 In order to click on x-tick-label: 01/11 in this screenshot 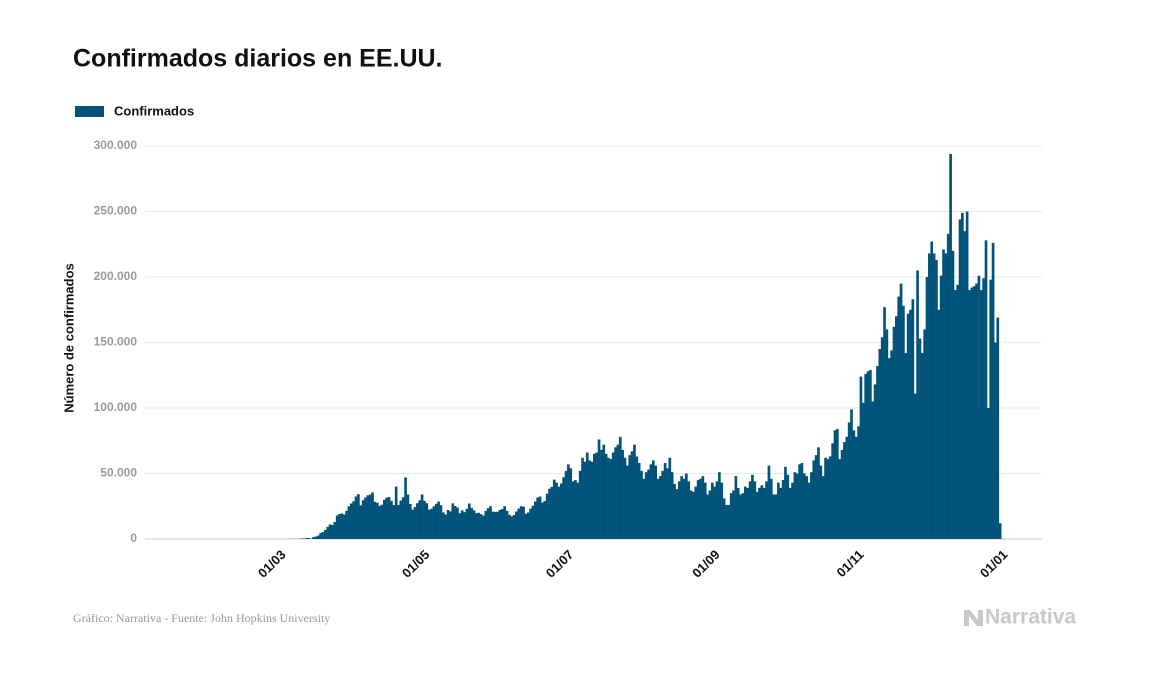, I will do `click(850, 563)`.